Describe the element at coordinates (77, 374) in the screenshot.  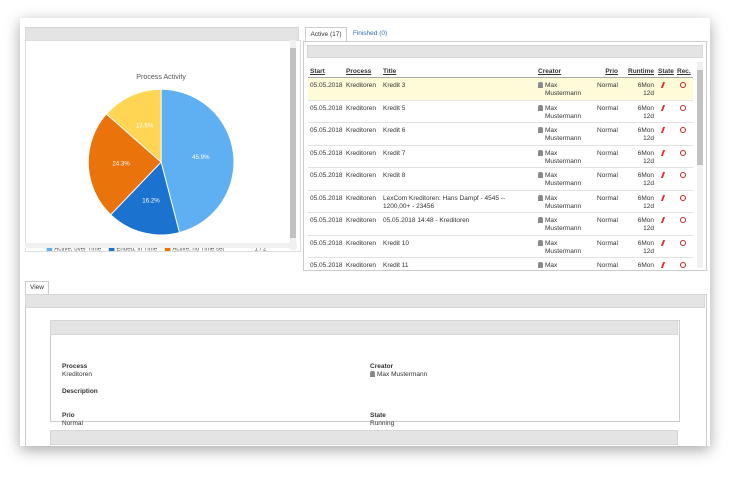
I see `field-value: Kreditoren` at that location.